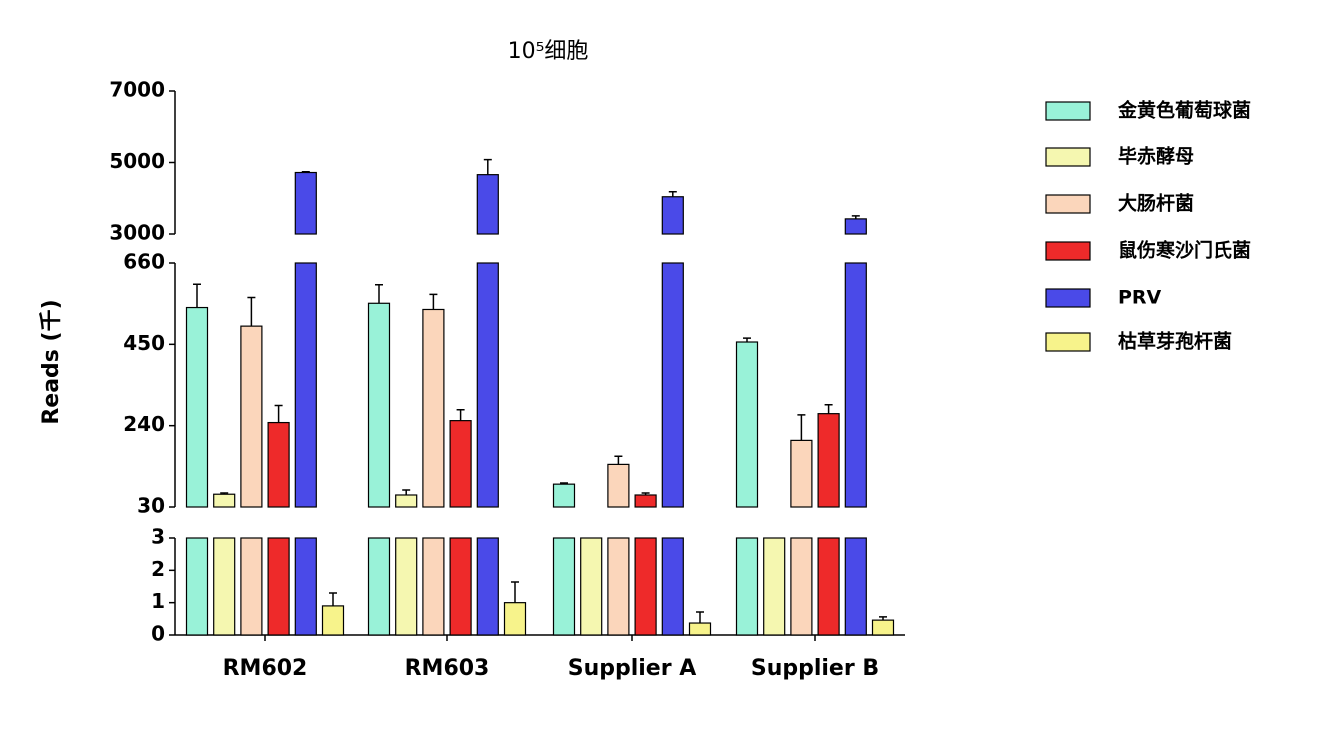 This screenshot has height=731, width=1333. What do you see at coordinates (137, 90) in the screenshot?
I see `y-tick-label: 7000` at bounding box center [137, 90].